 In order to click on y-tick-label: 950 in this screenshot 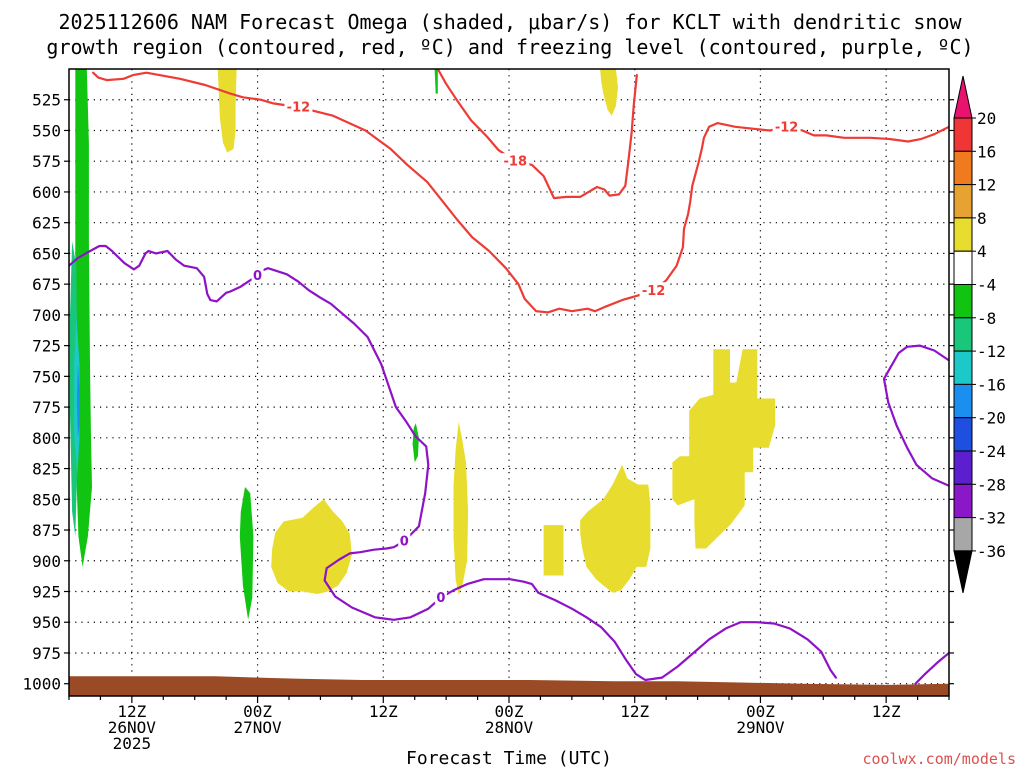, I will do `click(46, 622)`.